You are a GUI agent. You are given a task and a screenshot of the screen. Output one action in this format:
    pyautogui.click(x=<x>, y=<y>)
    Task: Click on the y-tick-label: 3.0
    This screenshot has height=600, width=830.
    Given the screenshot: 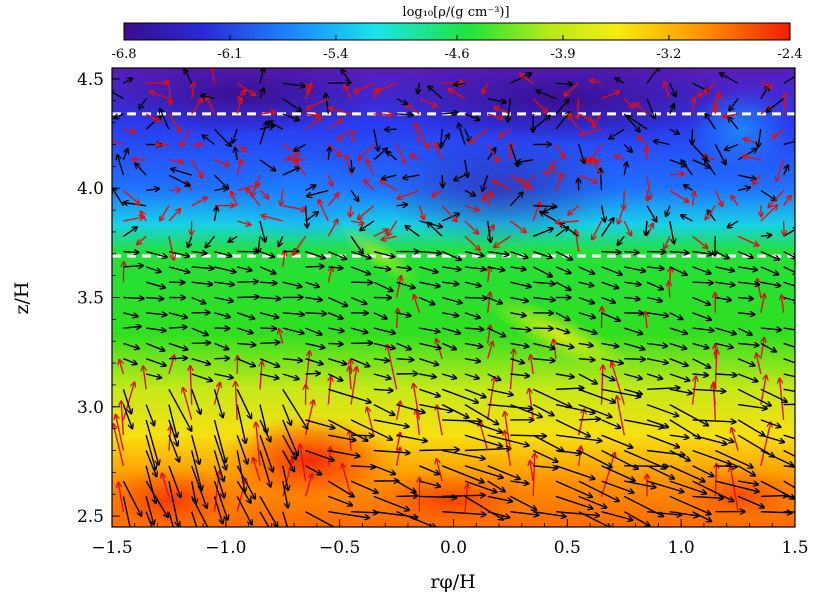 What is the action you would take?
    pyautogui.click(x=90, y=408)
    